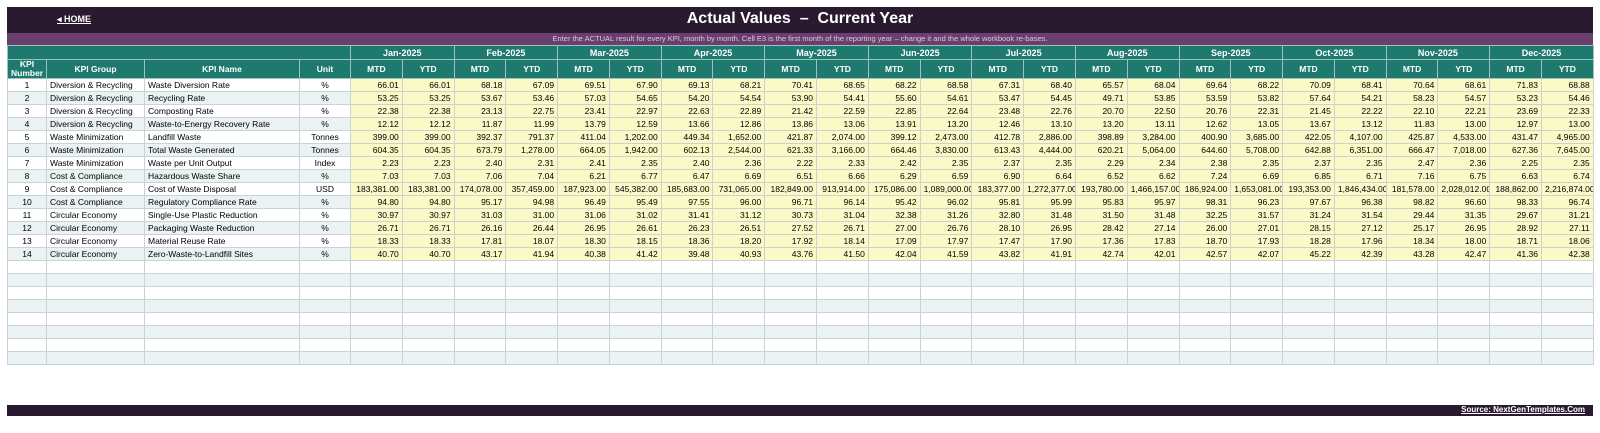 This screenshot has height=433, width=1600. I want to click on ytd-value-cell: 40.70, so click(428, 254).